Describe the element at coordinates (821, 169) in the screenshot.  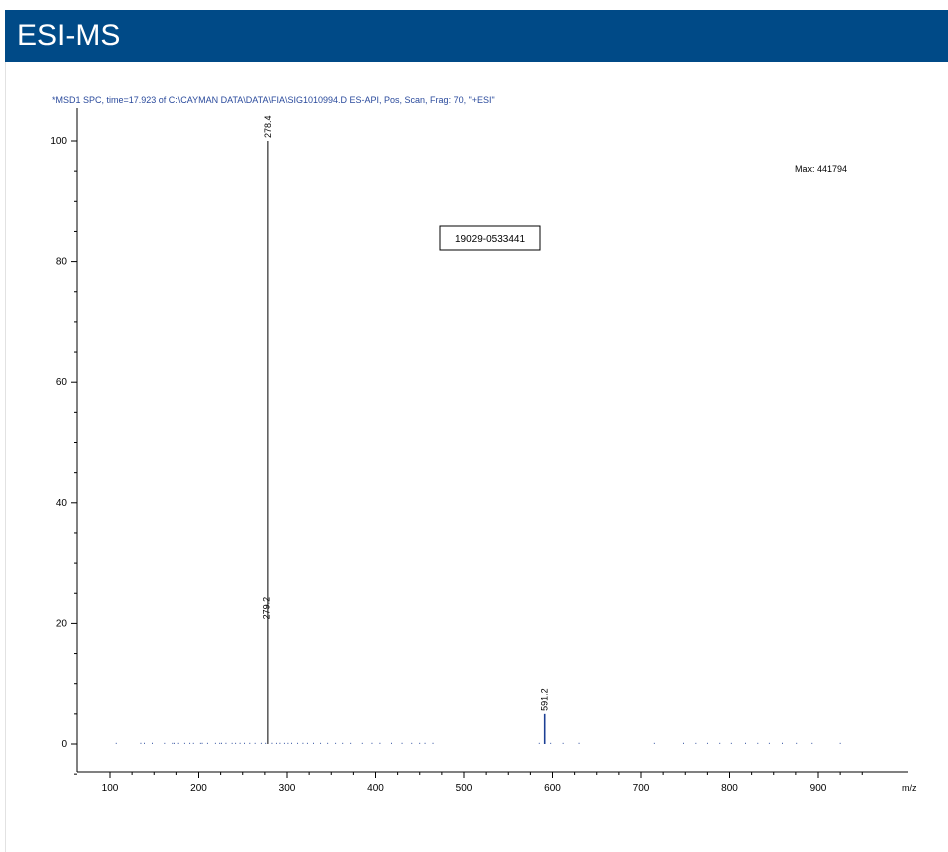
I see `max-intensity-label: Max: 441794` at that location.